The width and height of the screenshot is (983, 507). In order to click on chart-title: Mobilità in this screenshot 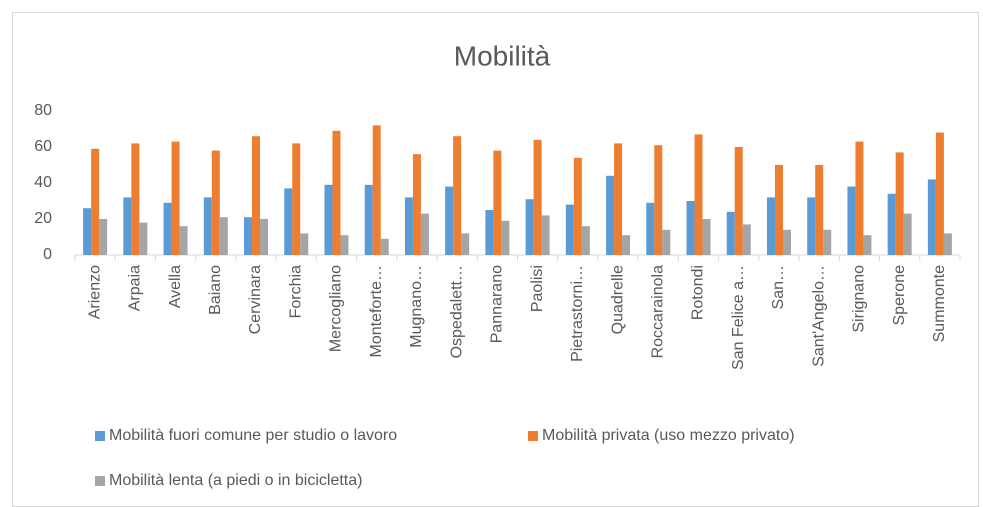, I will do `click(502, 55)`.